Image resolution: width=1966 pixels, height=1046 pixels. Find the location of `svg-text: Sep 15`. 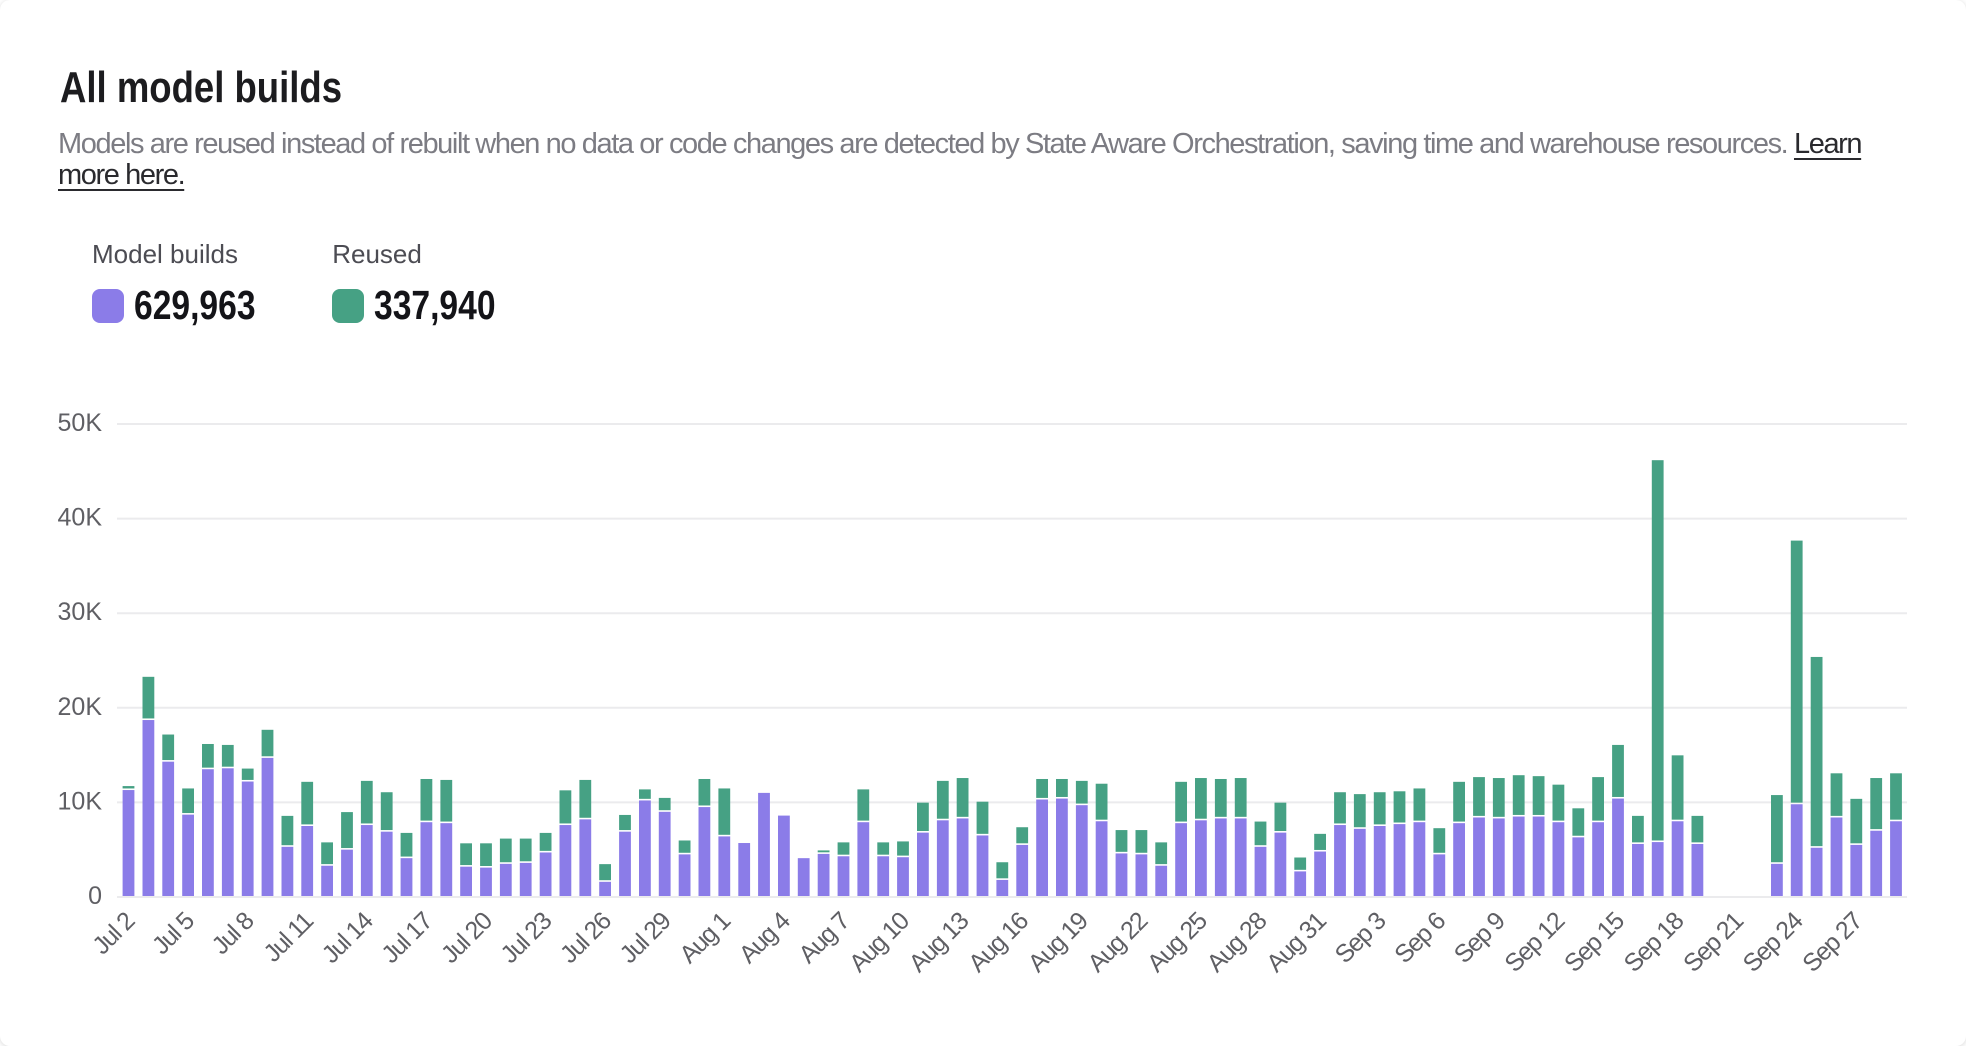

svg-text: Sep 15 is located at coordinates (1594, 942).